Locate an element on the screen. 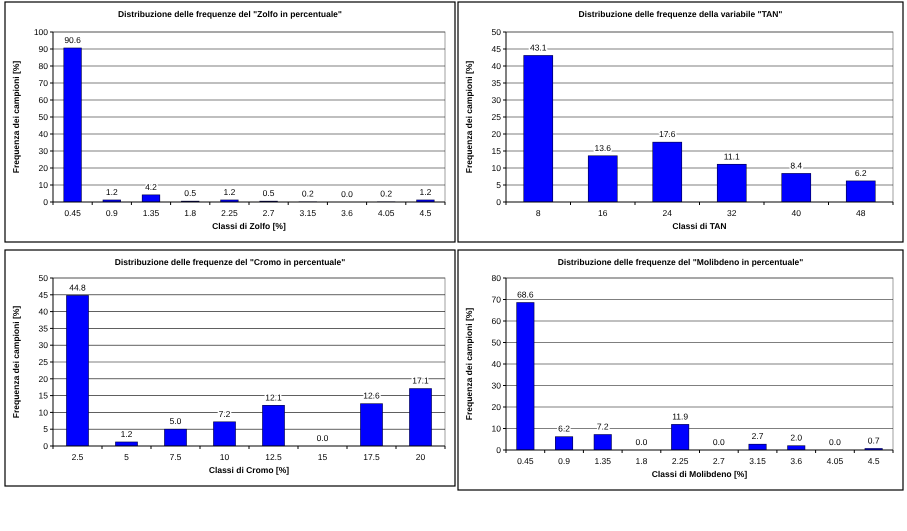  y-tick-label: 90 is located at coordinates (43, 49).